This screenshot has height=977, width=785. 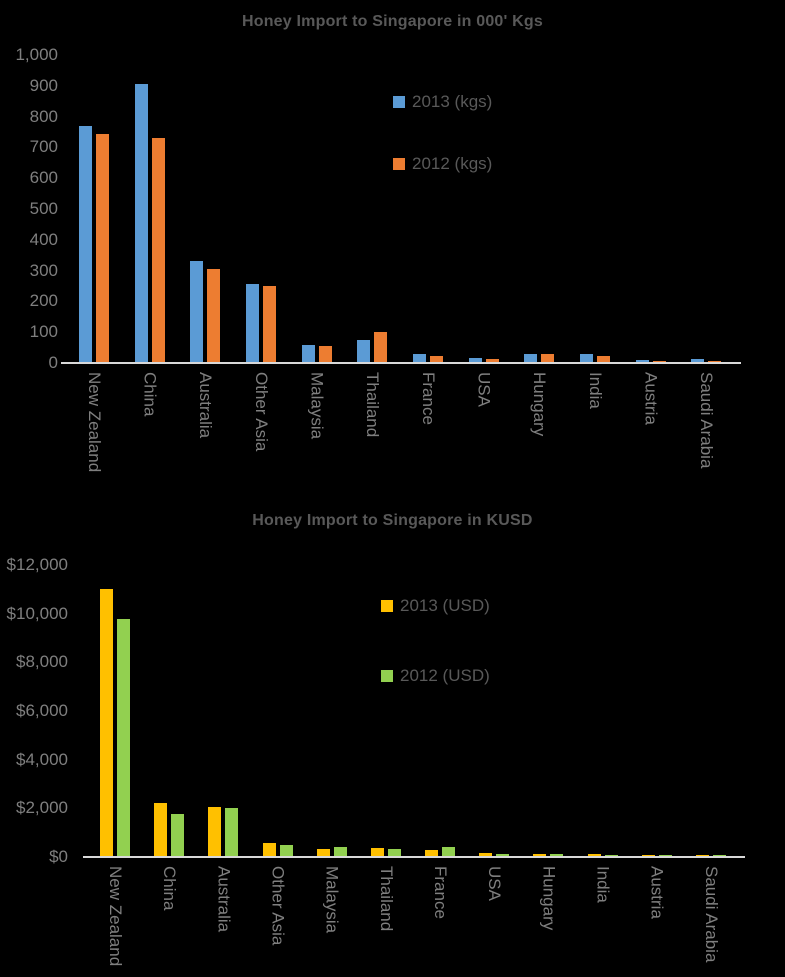 I want to click on bar-2013-usd-australia, so click(x=215, y=832).